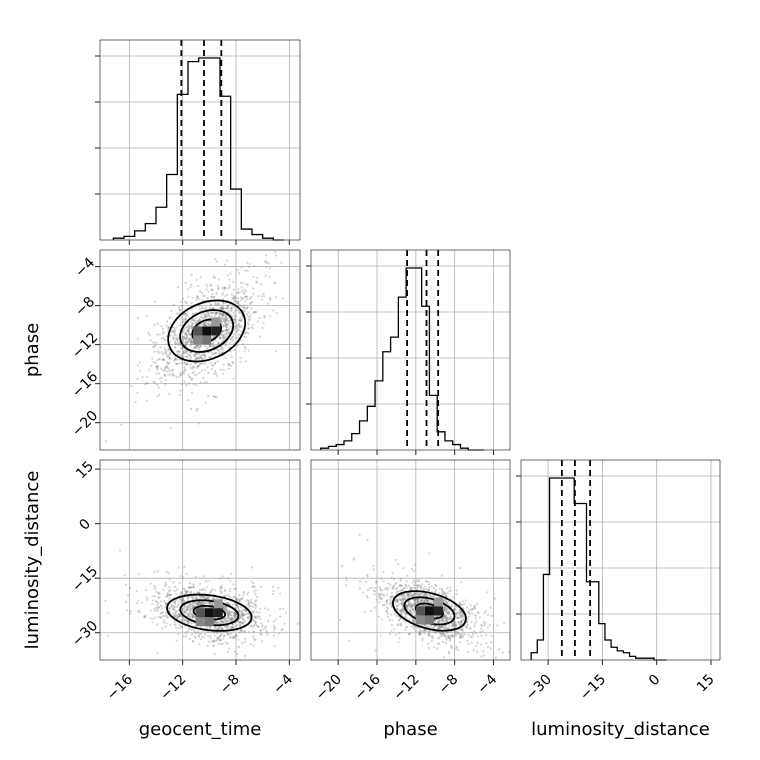 This screenshot has width=760, height=760. I want to click on x-axis-label-geocent_time: geocent_time, so click(200, 729).